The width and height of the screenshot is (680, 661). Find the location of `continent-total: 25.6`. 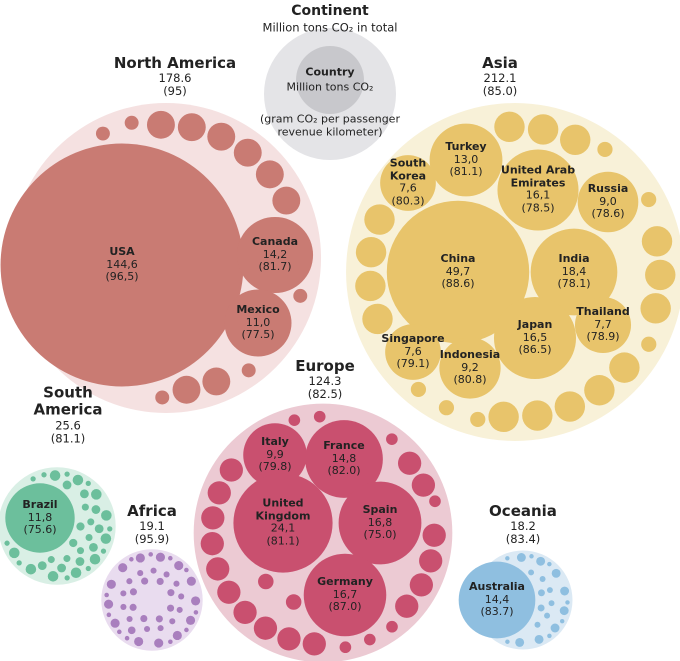

continent-total: 25.6 is located at coordinates (68, 425).